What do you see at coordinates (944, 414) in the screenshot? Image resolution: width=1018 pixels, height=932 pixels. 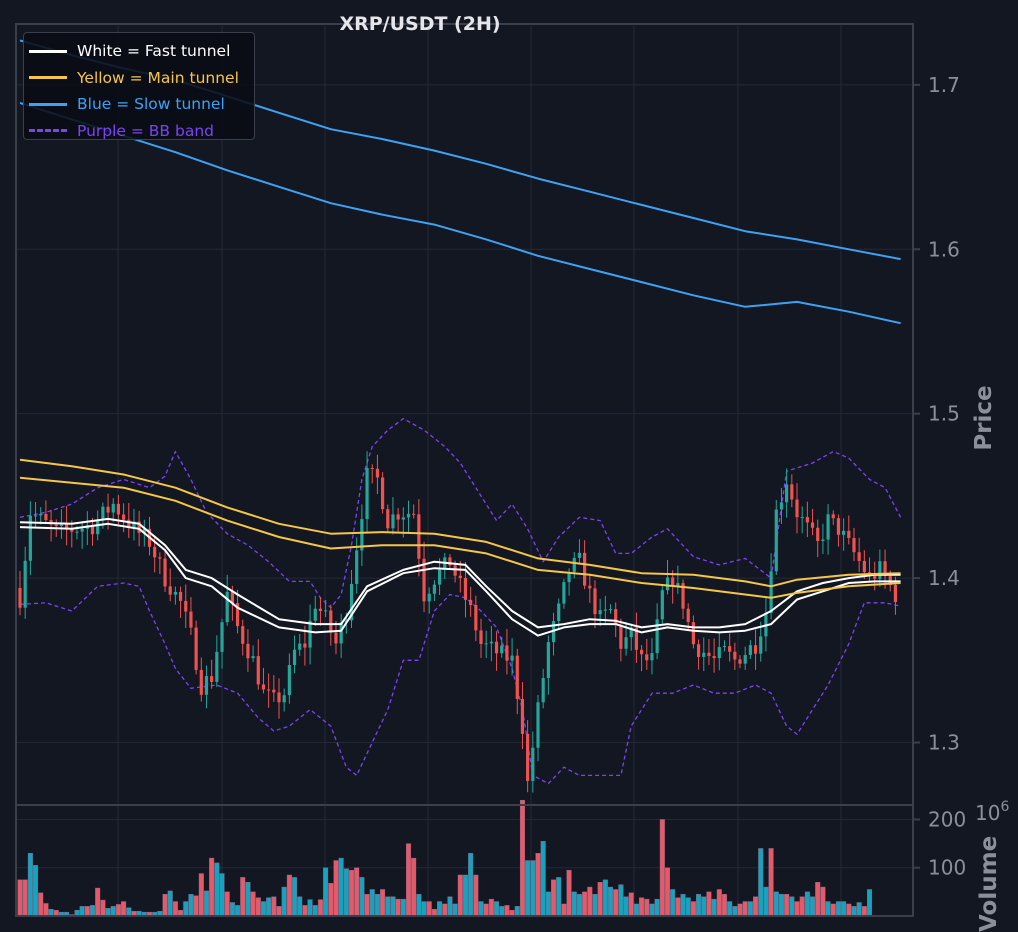 I see `price-tick-label: 1.5` at bounding box center [944, 414].